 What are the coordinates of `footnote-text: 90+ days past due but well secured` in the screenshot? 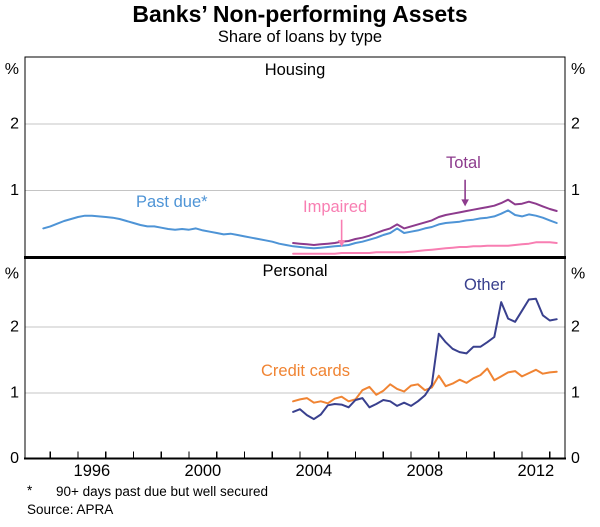 It's located at (162, 491).